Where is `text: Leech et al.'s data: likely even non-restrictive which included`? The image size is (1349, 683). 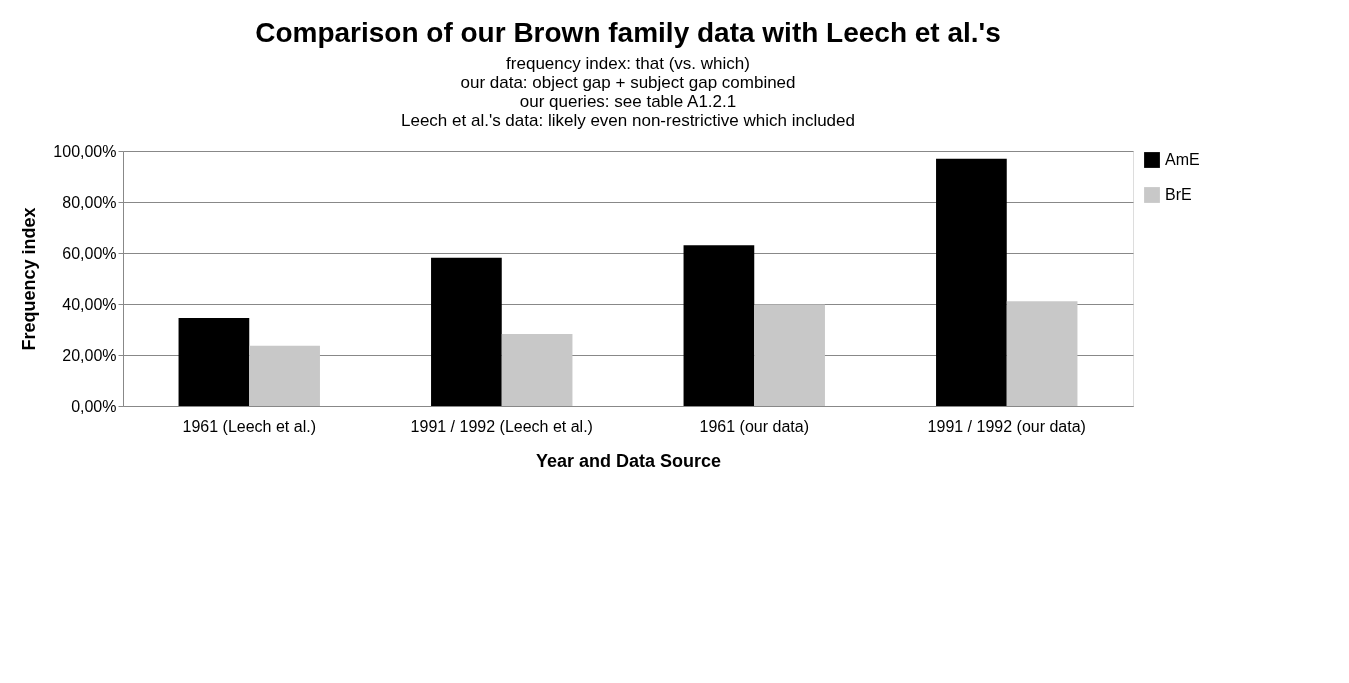 text: Leech et al.'s data: likely even non-restrictive which included is located at coordinates (628, 120).